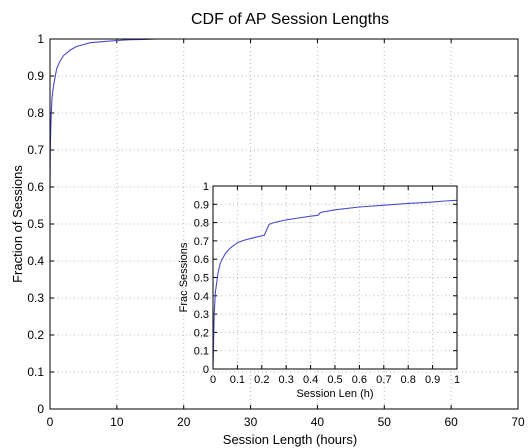  I want to click on inset-x-tick-label: 0.1, so click(237, 380).